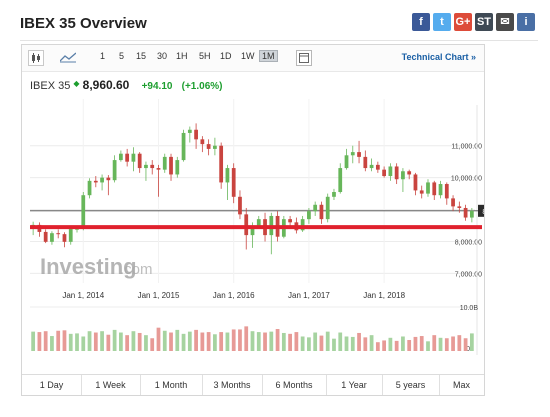  What do you see at coordinates (226, 56) in the screenshot?
I see `timeframe-1d: 1D` at bounding box center [226, 56].